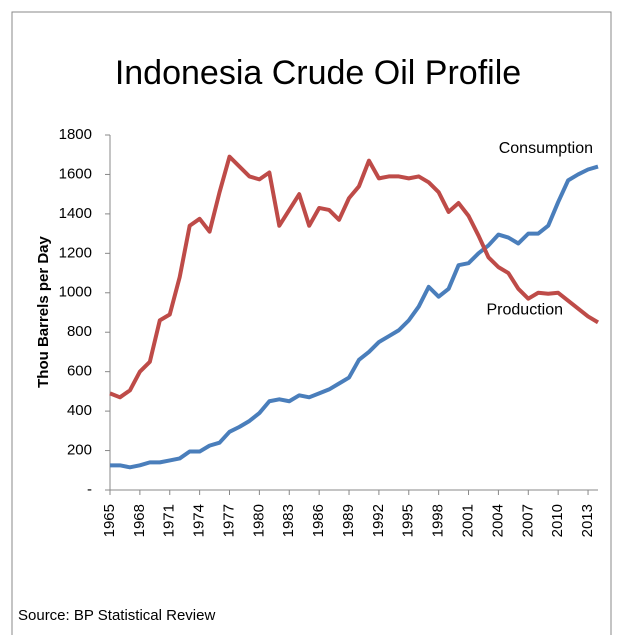 Image resolution: width=623 pixels, height=635 pixels. What do you see at coordinates (79, 331) in the screenshot?
I see `y-tick-label: 800` at bounding box center [79, 331].